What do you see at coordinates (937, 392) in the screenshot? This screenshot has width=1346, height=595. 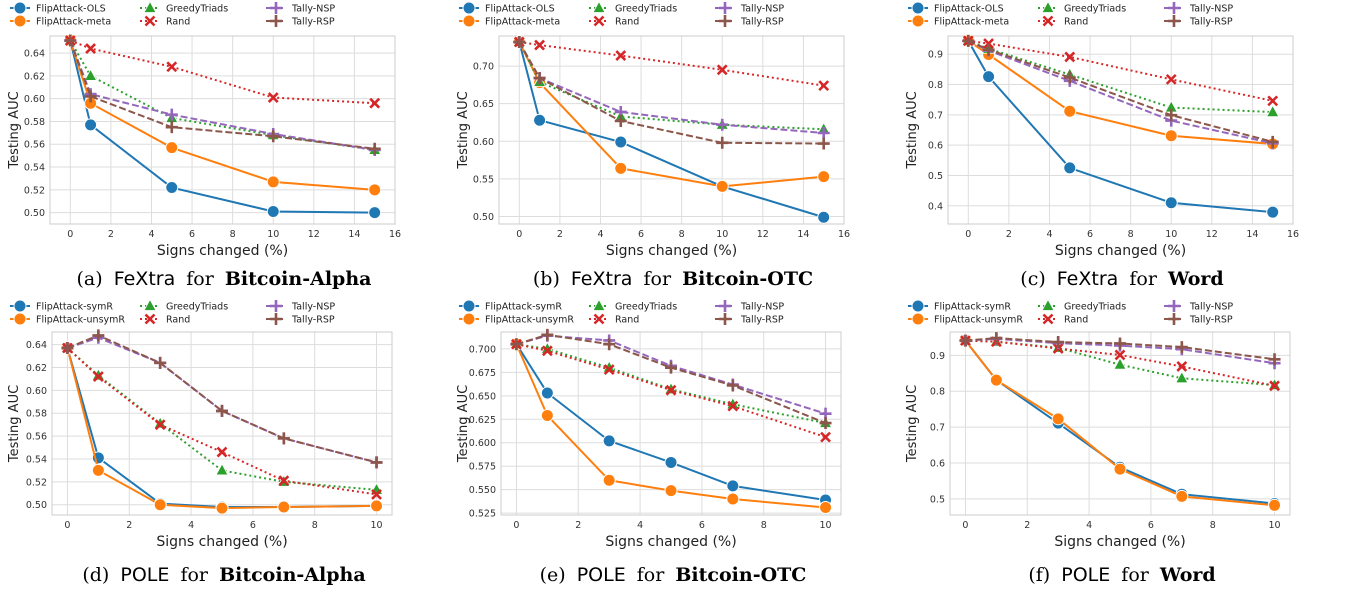 I see `y-tick-label: 0.8` at bounding box center [937, 392].